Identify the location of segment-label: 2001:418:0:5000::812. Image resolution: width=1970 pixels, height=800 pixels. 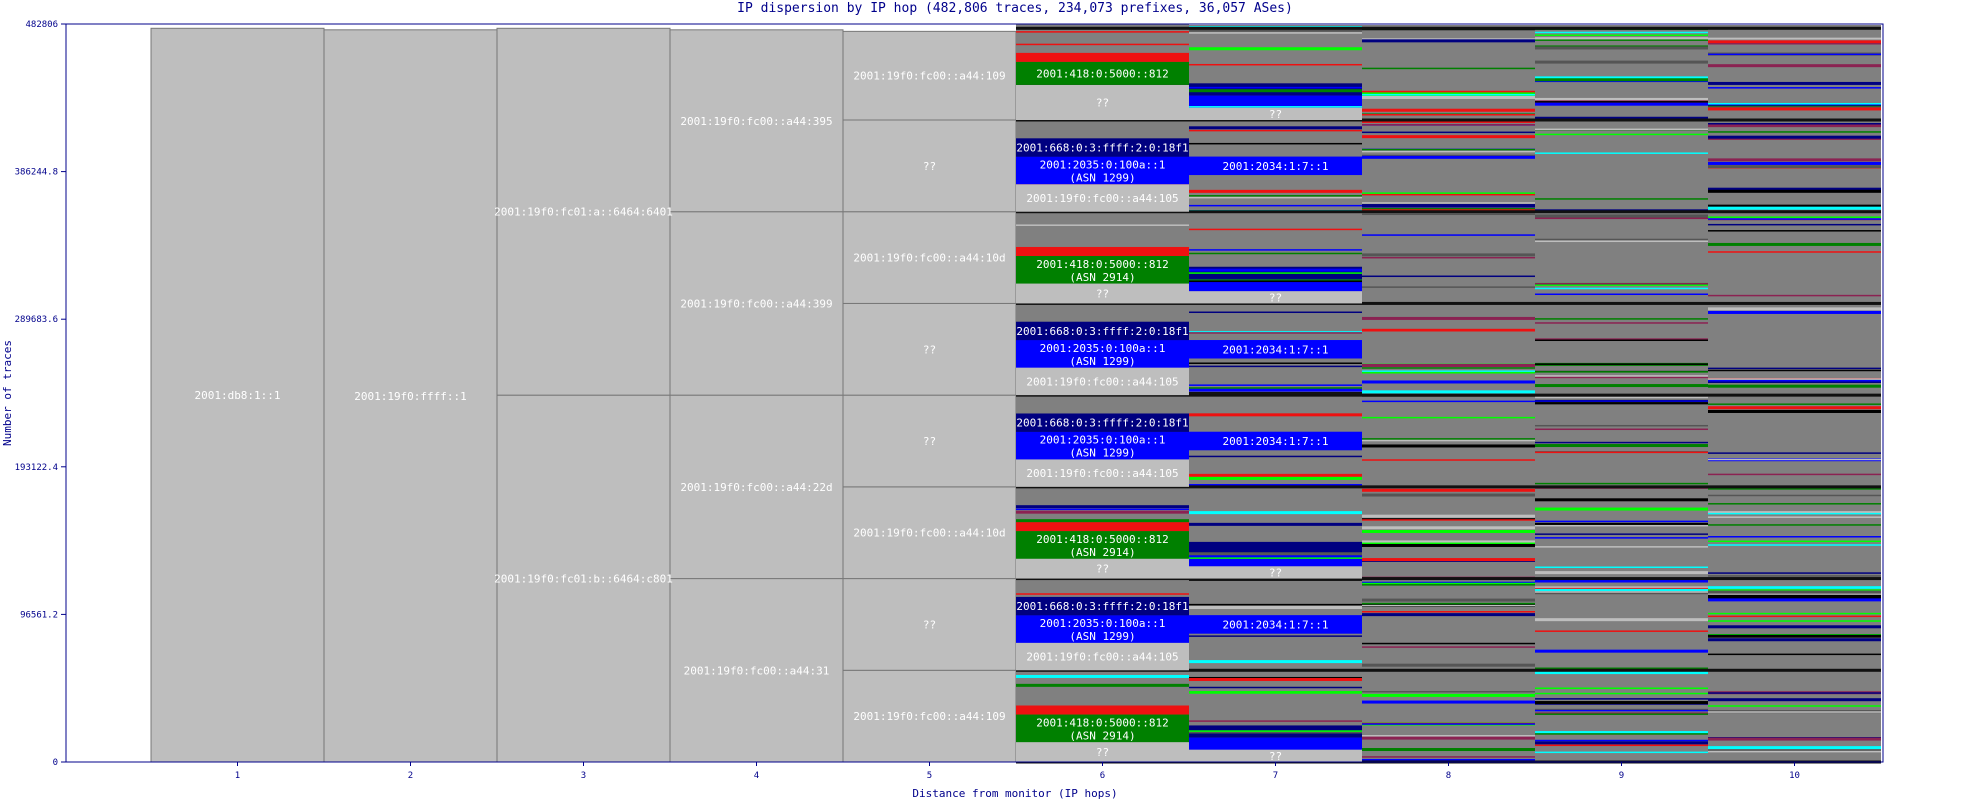
(1102, 73).